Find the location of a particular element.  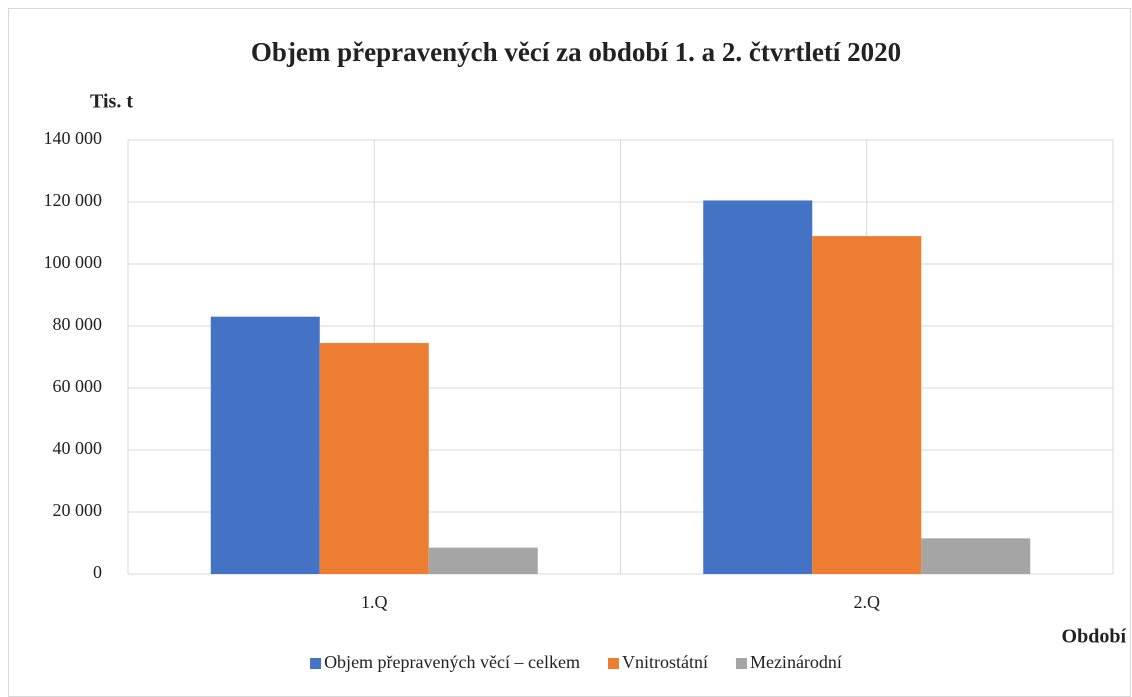

y-tick-label: 20 000 is located at coordinates (78, 510).